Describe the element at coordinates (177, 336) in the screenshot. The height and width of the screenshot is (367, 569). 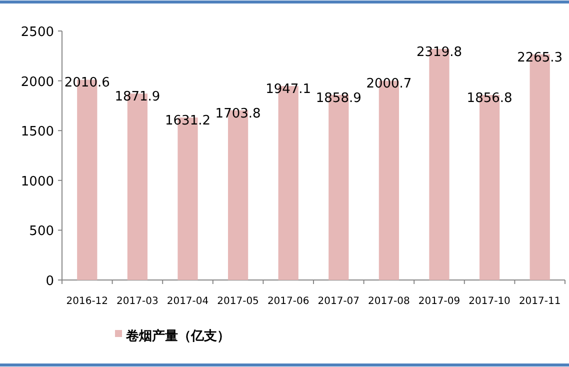
I see `legend-label: 卷烟产量（亿支）` at that location.